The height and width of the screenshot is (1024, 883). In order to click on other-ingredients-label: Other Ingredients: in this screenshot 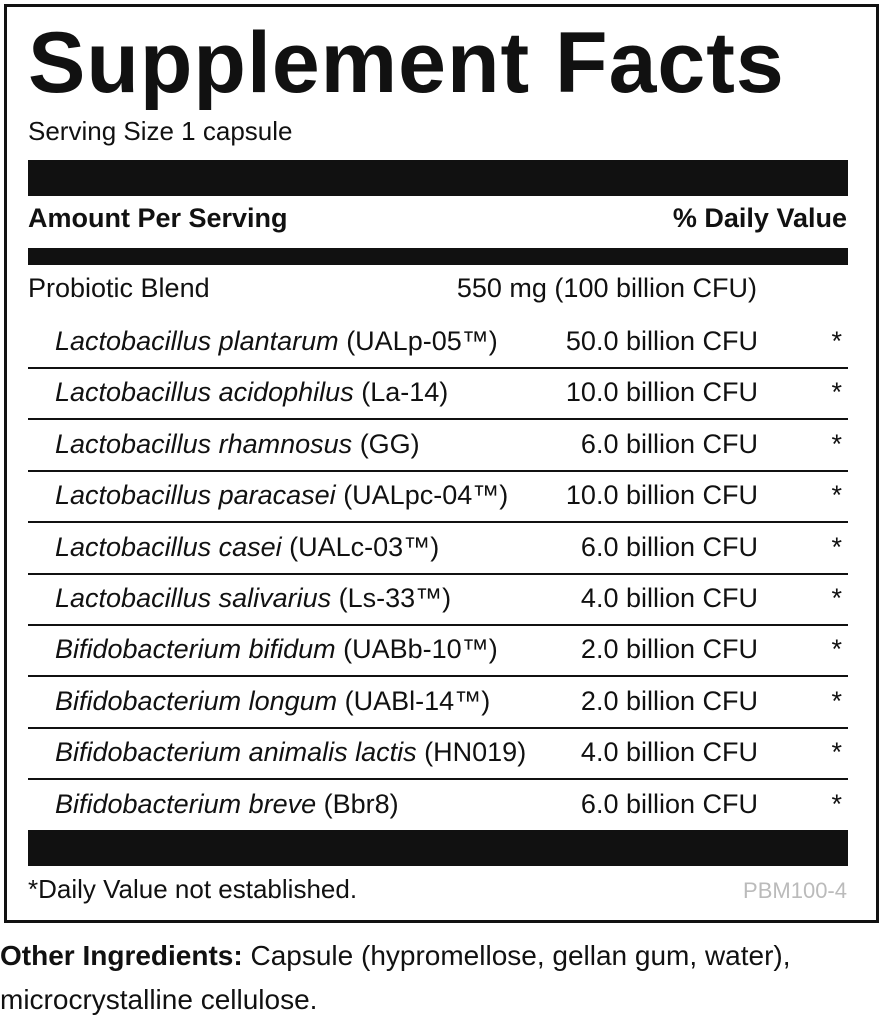, I will do `click(121, 955)`.